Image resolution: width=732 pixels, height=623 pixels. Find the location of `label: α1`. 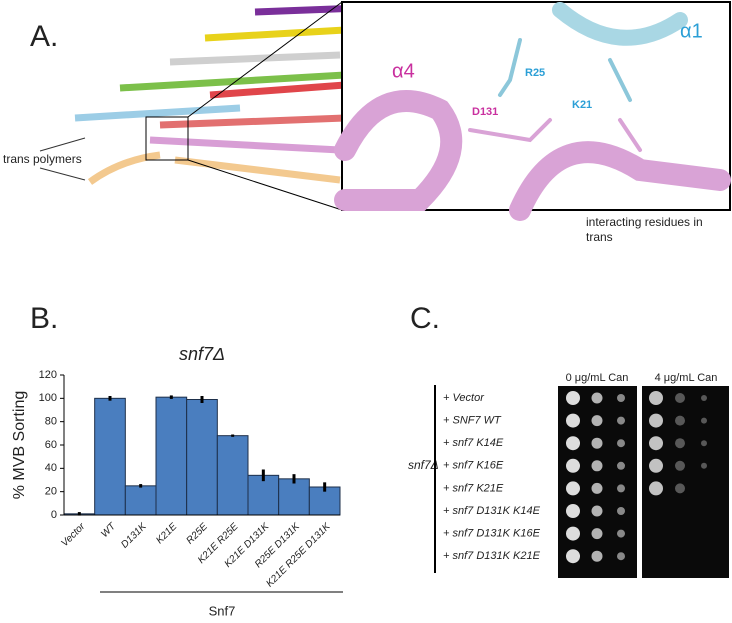

label: α1 is located at coordinates (691, 31).